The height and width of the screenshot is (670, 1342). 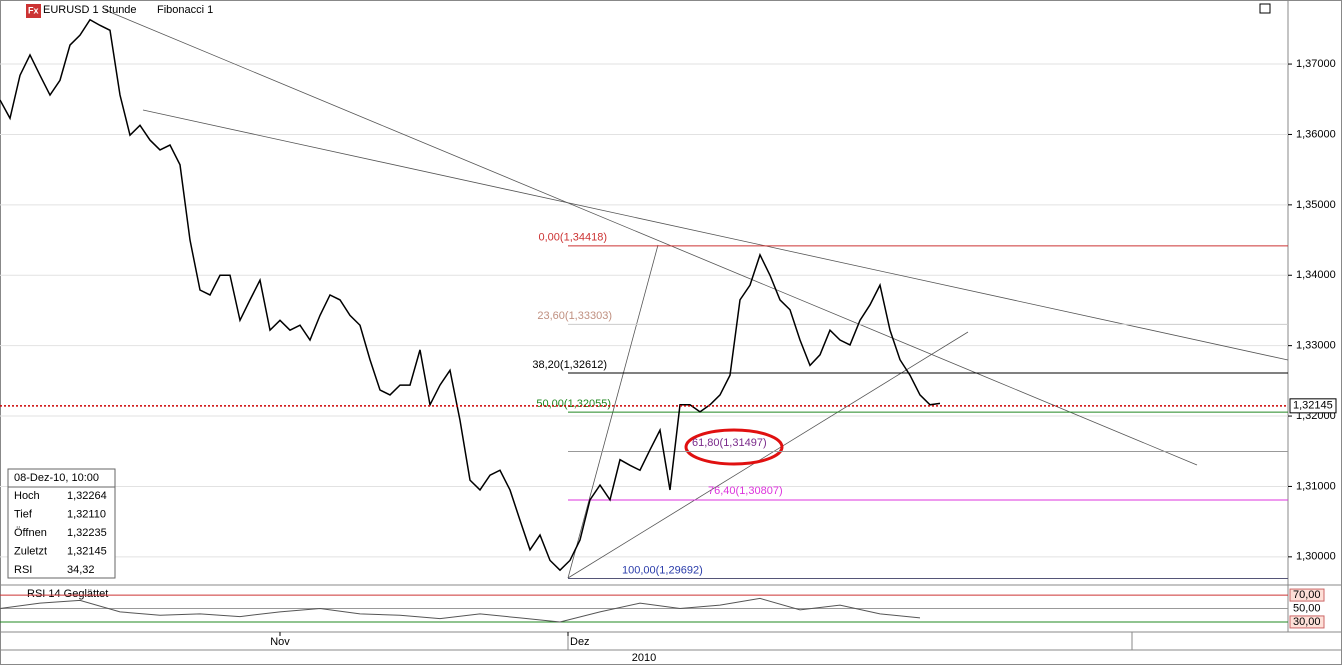 What do you see at coordinates (460, 610) in the screenshot?
I see `rsi-line` at bounding box center [460, 610].